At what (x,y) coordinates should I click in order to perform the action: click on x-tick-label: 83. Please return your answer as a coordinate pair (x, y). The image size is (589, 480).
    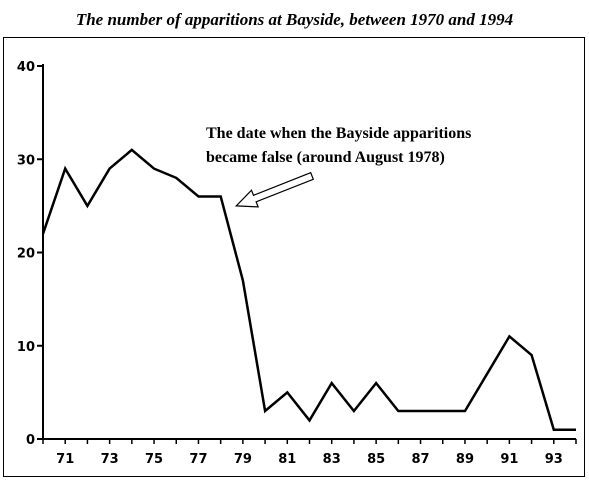
    Looking at the image, I should click on (332, 459).